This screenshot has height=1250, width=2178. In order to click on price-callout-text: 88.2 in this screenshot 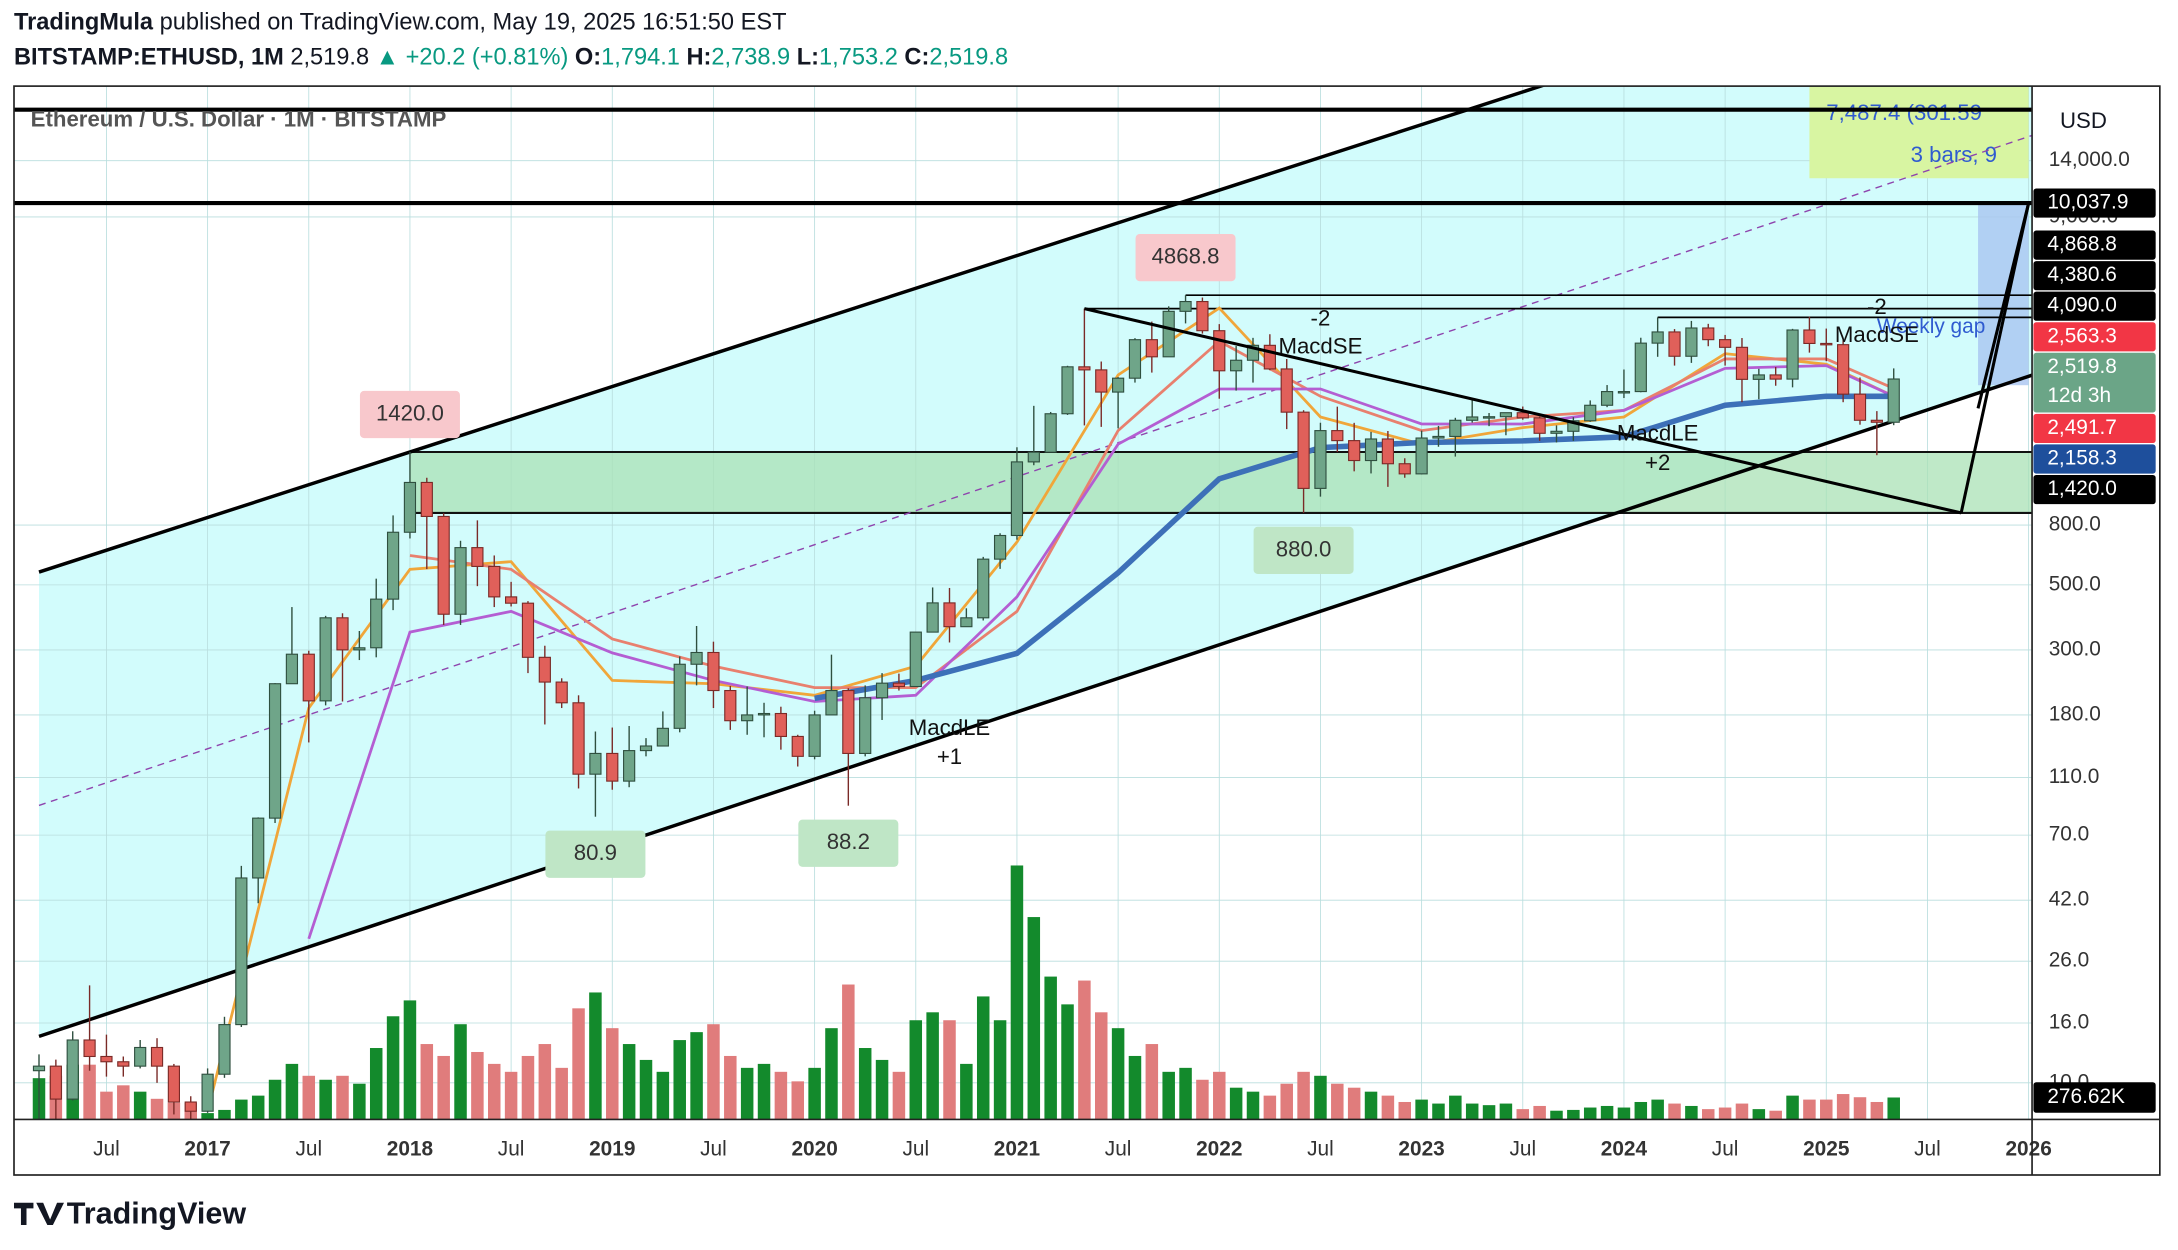, I will do `click(848, 841)`.